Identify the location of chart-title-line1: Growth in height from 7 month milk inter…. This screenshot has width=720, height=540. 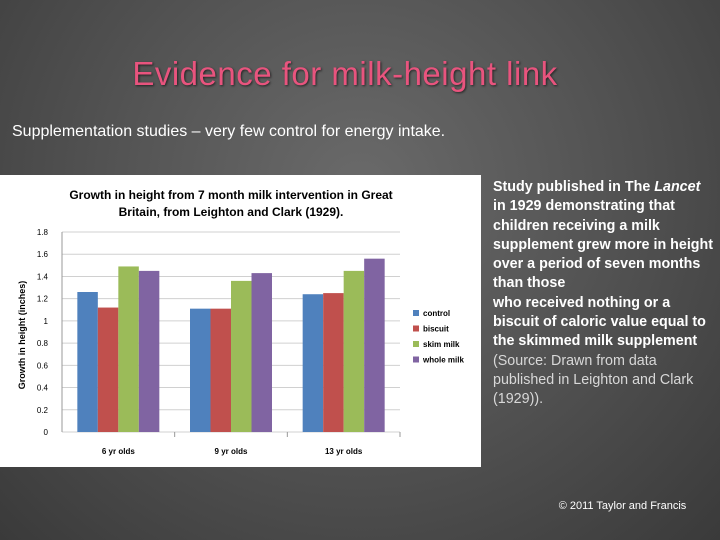
(230, 195).